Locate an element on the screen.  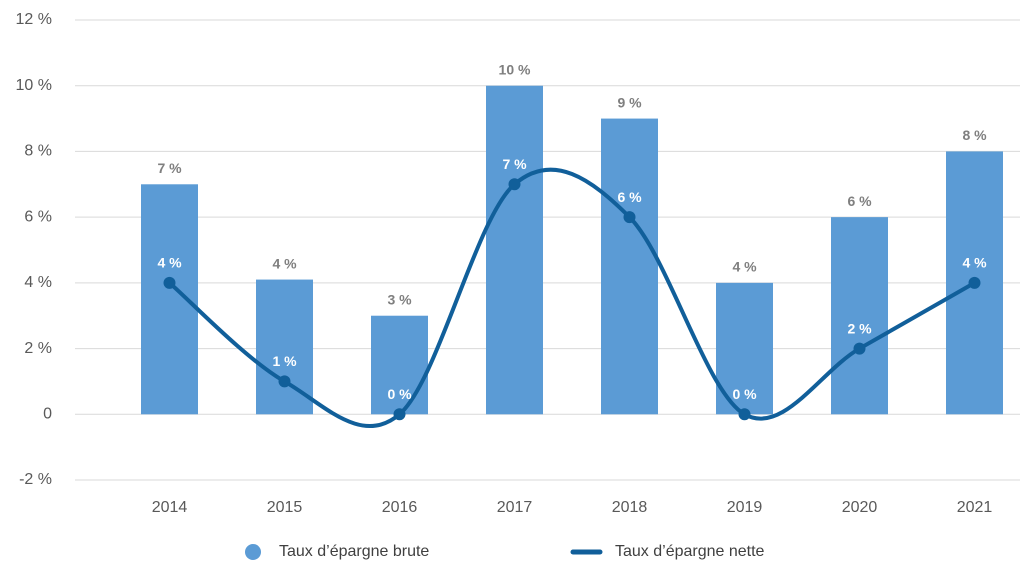
y-tick-label: 6 % is located at coordinates (38, 216).